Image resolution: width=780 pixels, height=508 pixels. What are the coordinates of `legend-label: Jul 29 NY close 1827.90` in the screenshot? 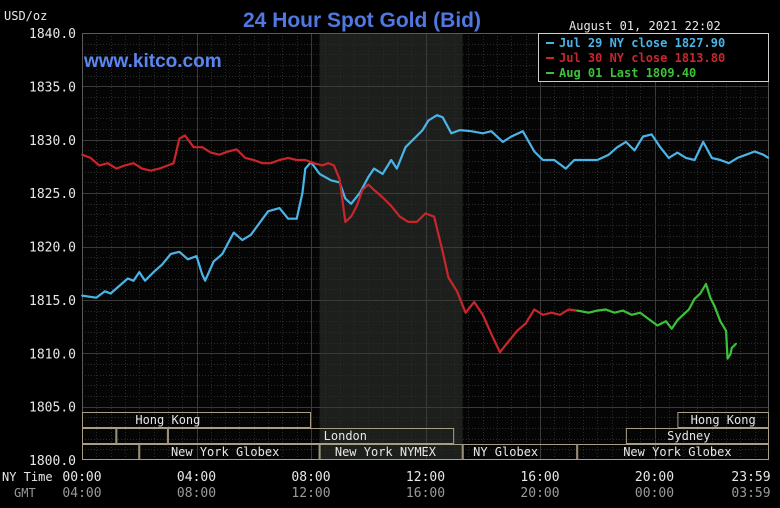 It's located at (642, 43).